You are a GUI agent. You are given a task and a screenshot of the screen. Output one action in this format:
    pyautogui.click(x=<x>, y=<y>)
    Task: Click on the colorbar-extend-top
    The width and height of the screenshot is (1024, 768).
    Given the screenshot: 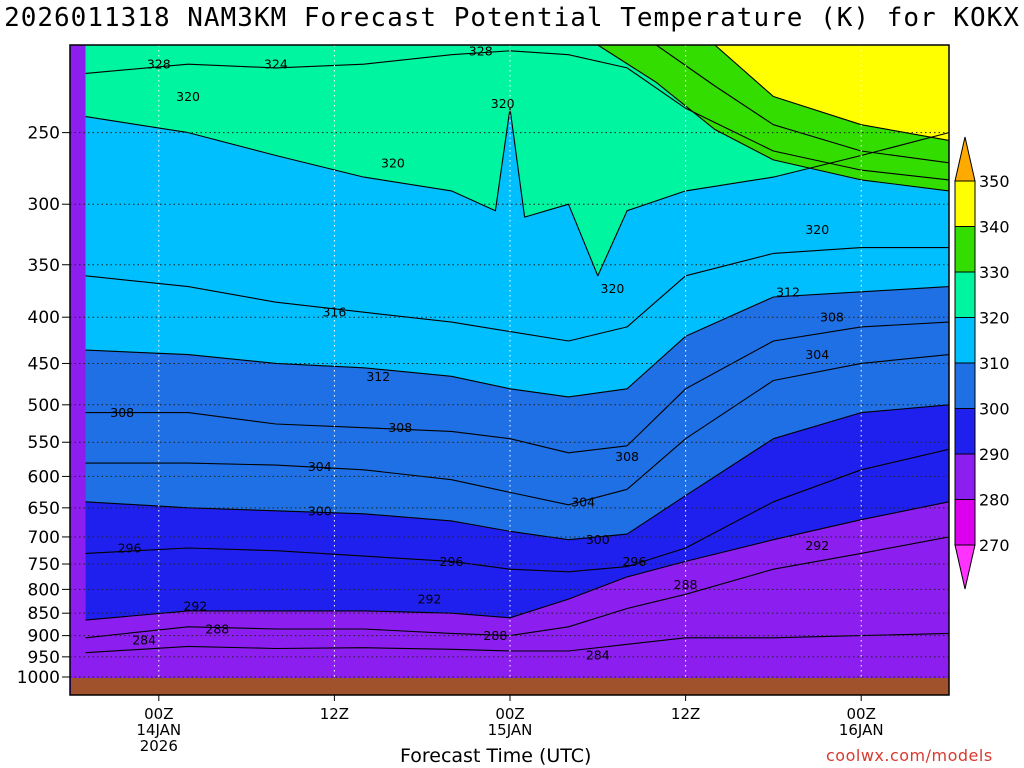 What is the action you would take?
    pyautogui.click(x=965, y=159)
    